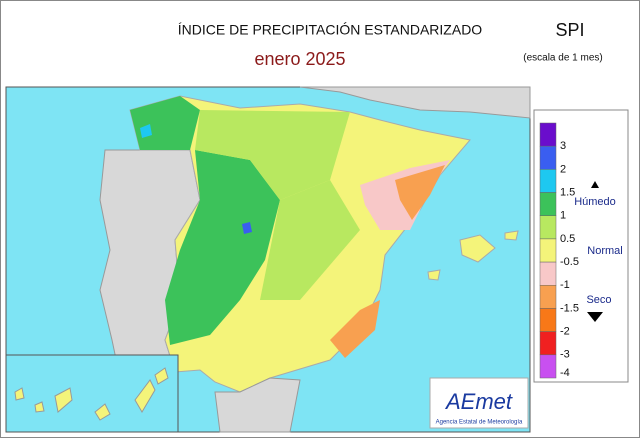  What do you see at coordinates (565, 332) in the screenshot?
I see `legend-tick-label: -2` at bounding box center [565, 332].